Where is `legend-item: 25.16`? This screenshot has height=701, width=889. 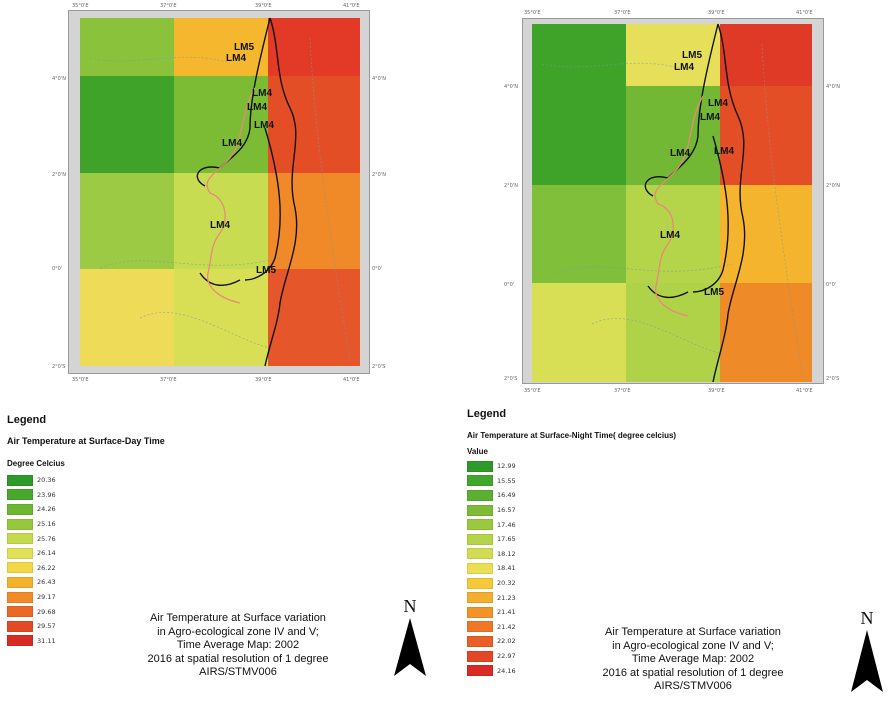
legend-item: 25.16 is located at coordinates (31, 524).